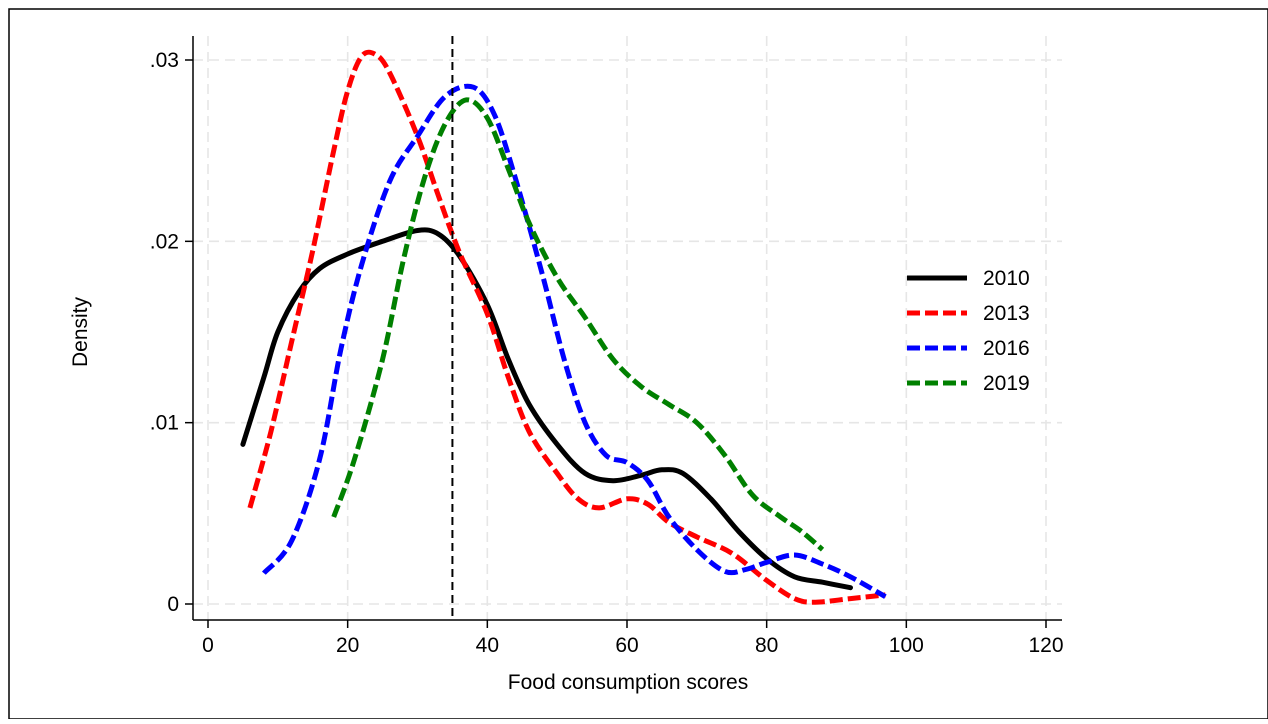  Describe the element at coordinates (628, 682) in the screenshot. I see `x-axis-label: Food consumption scores` at that location.